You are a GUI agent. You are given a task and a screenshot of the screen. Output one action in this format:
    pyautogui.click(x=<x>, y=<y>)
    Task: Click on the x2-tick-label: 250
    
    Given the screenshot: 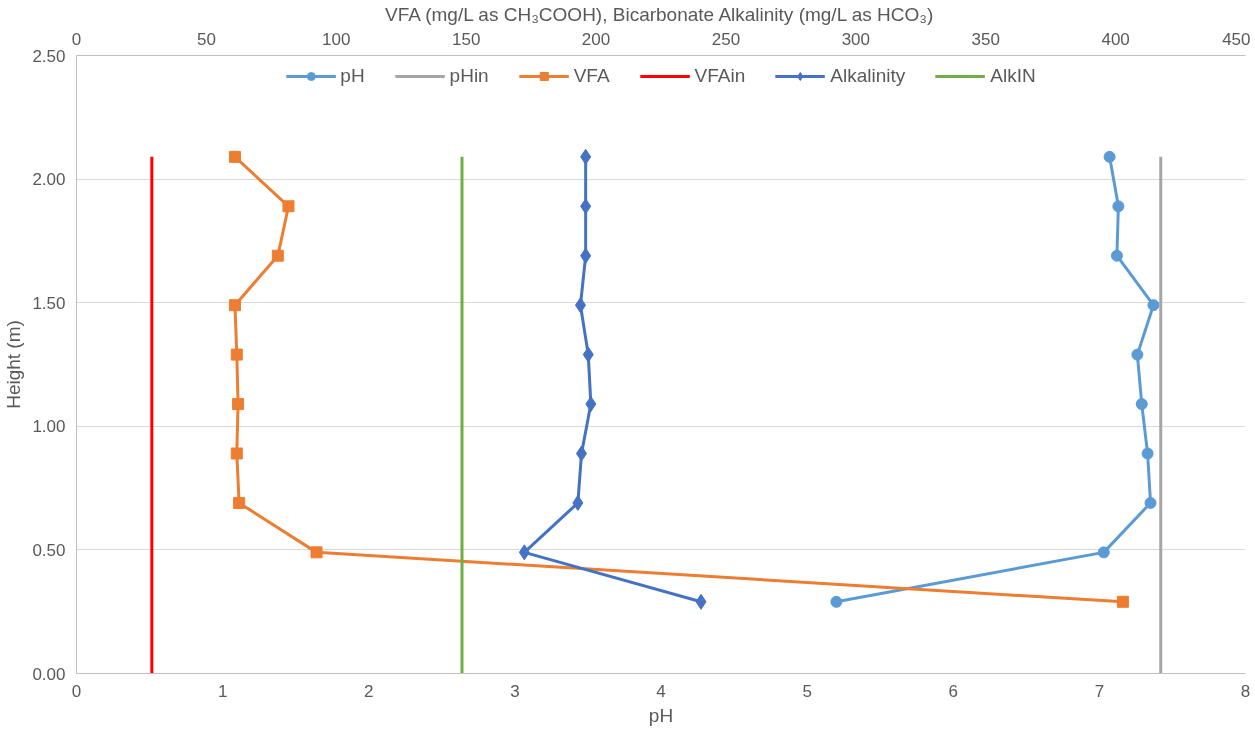 What is the action you would take?
    pyautogui.click(x=726, y=39)
    